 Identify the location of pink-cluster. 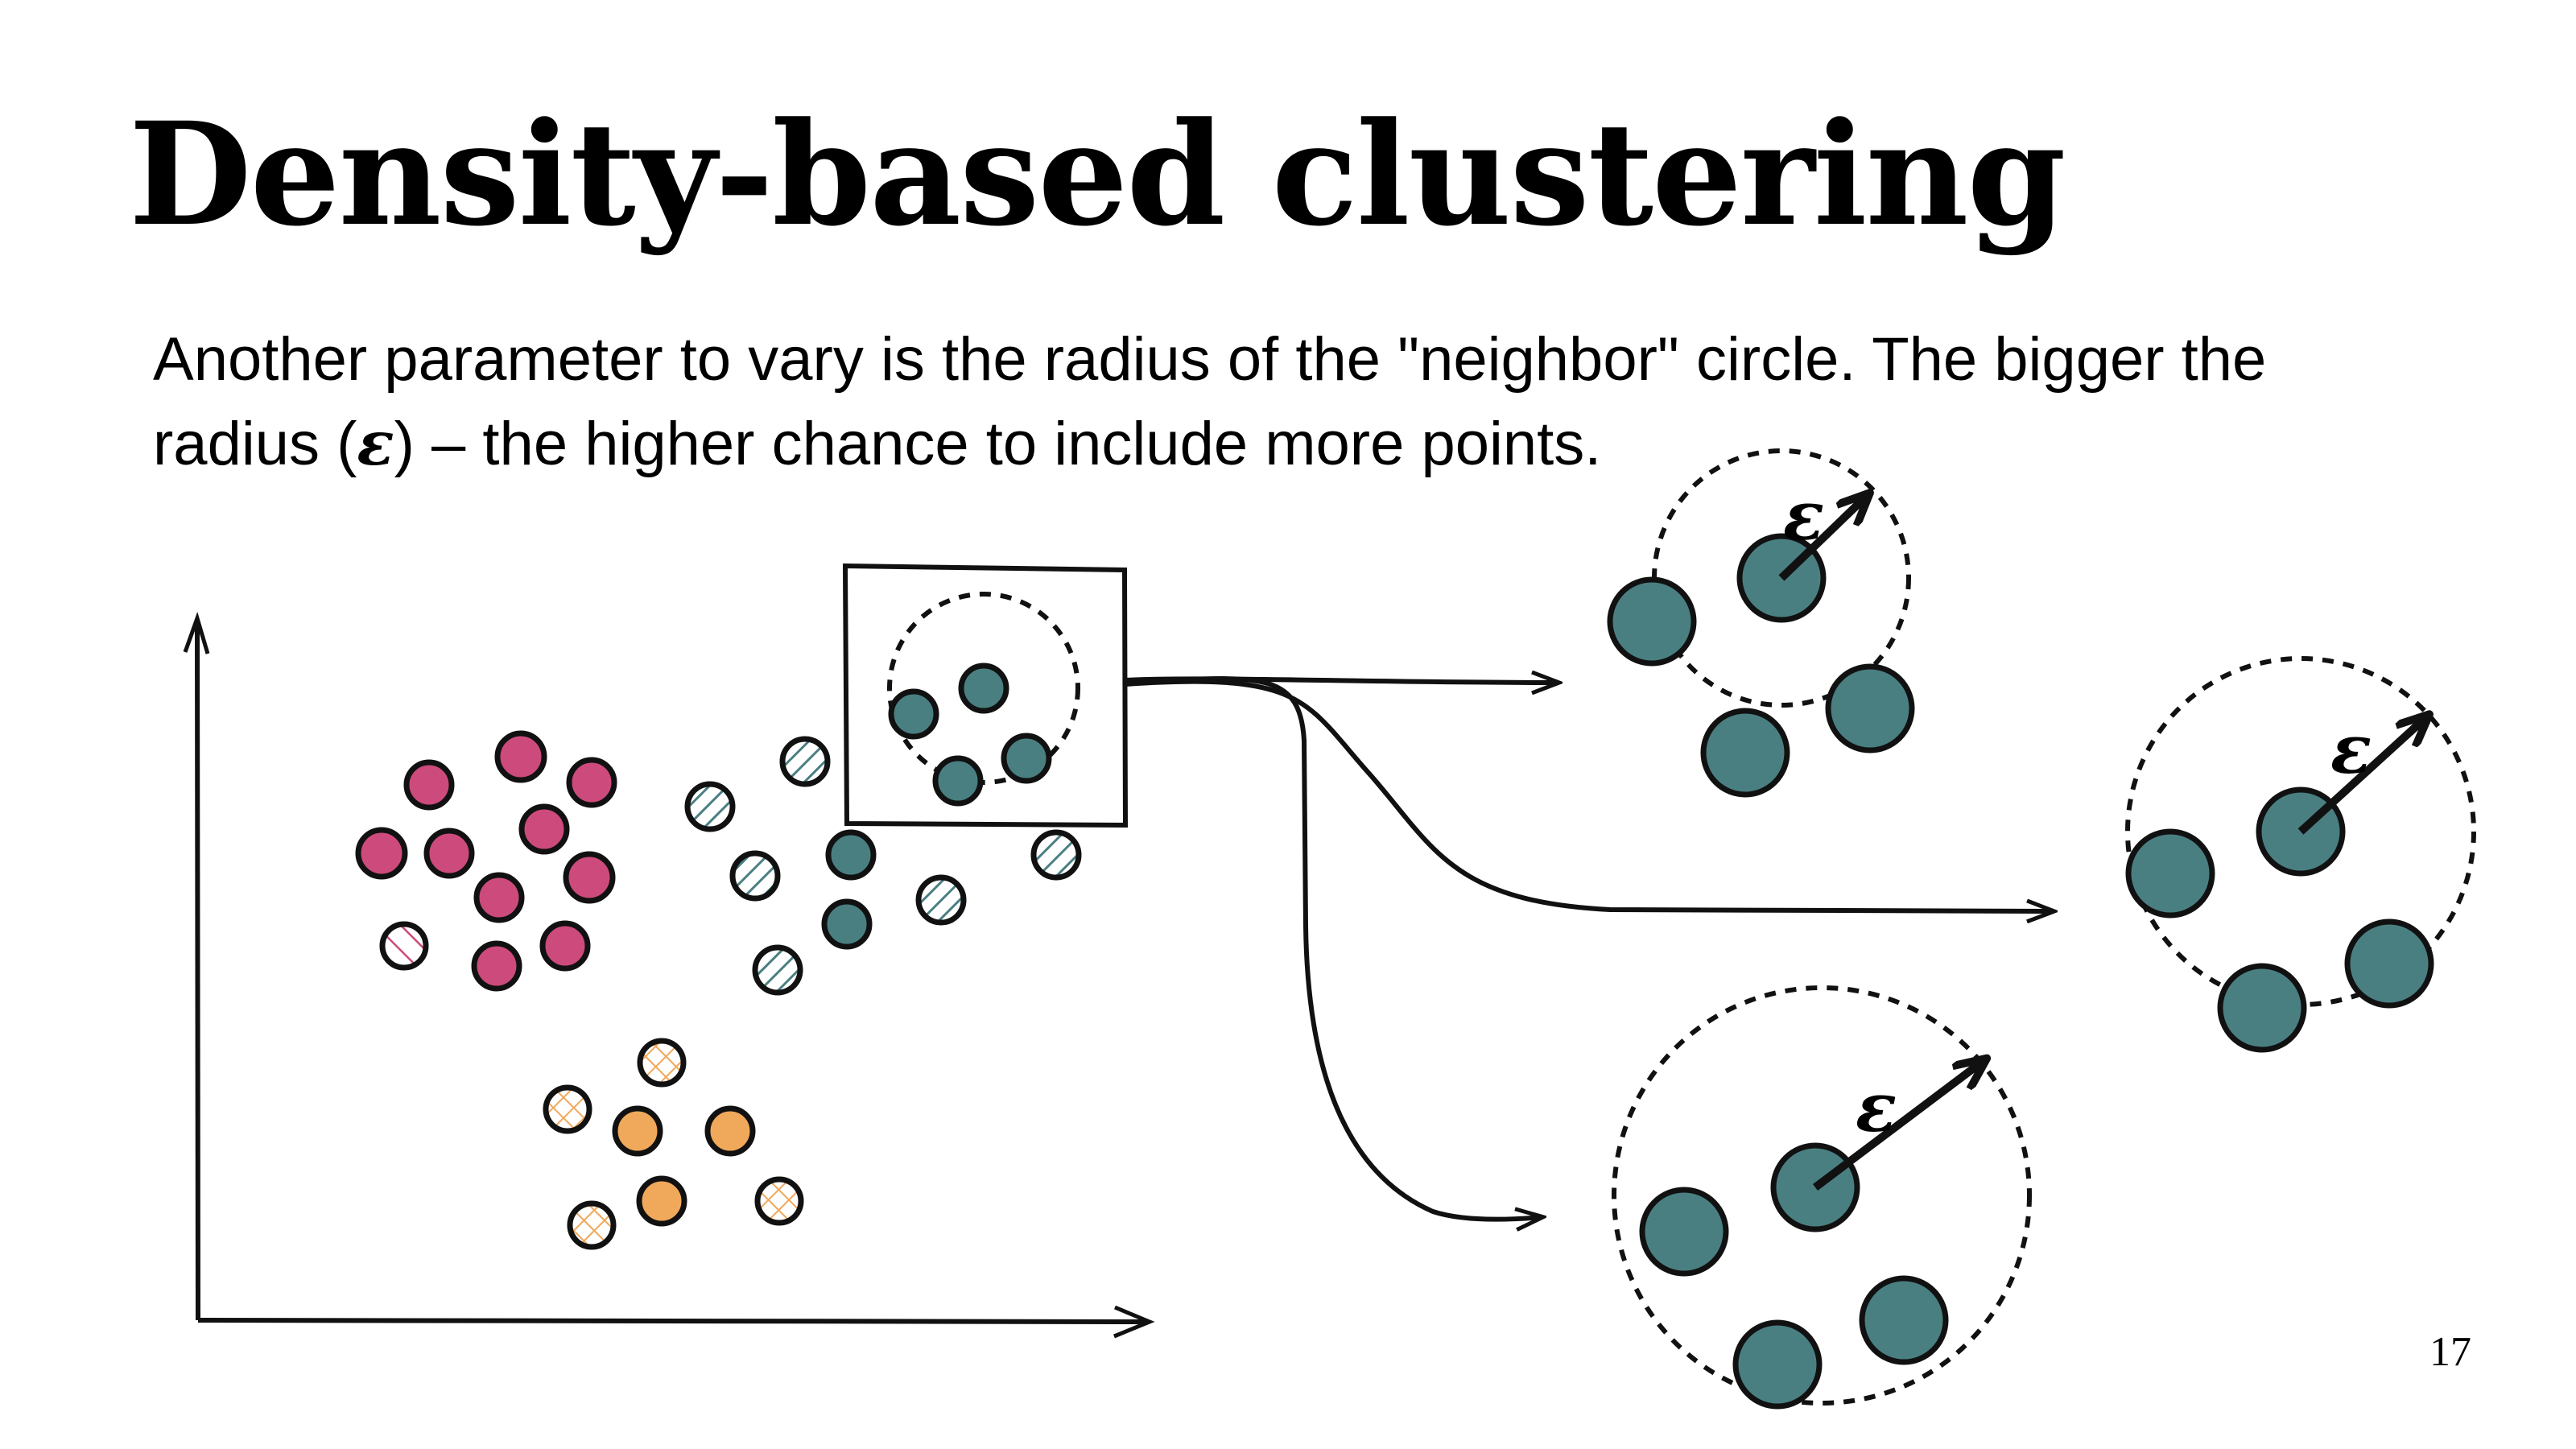
(486, 861).